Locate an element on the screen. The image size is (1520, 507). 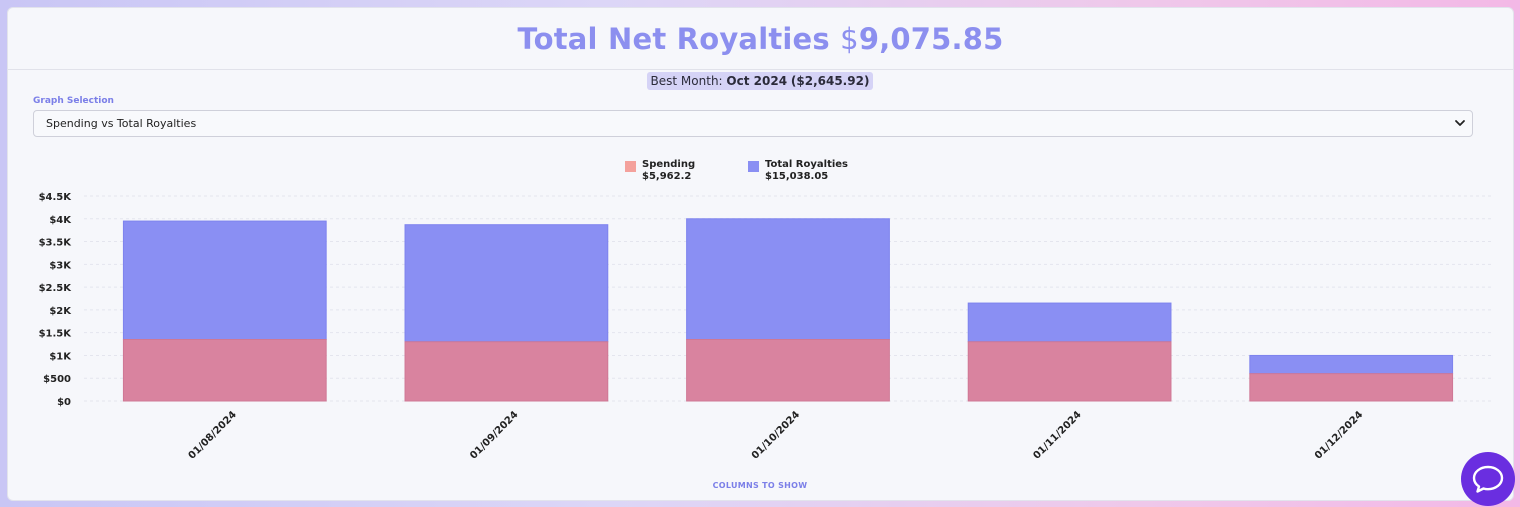
chat-button is located at coordinates (1488, 479).